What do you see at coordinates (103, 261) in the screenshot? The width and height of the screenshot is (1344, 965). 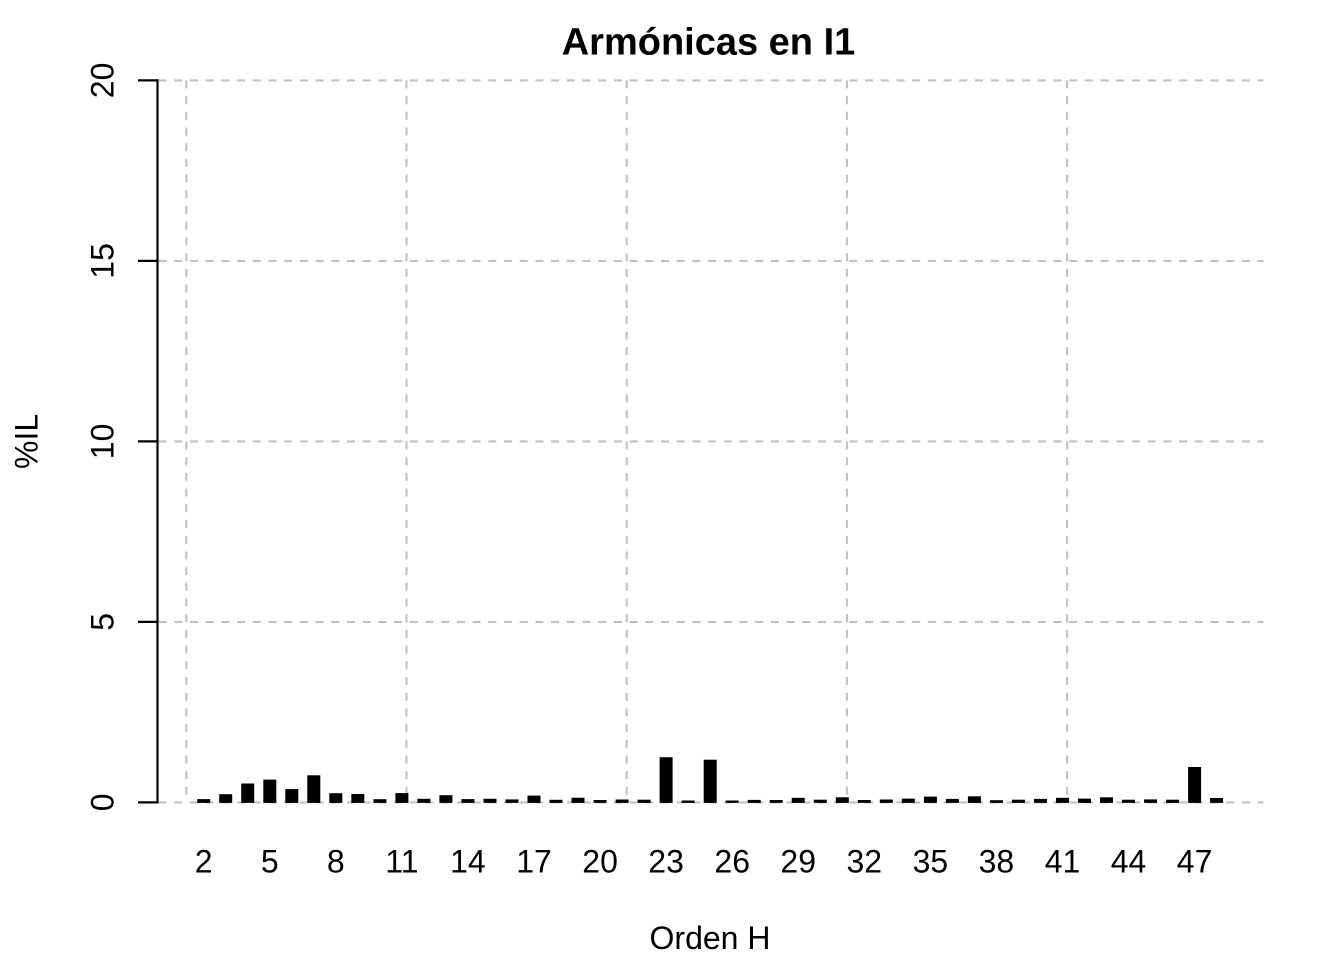 I see `svg-text: 15` at bounding box center [103, 261].